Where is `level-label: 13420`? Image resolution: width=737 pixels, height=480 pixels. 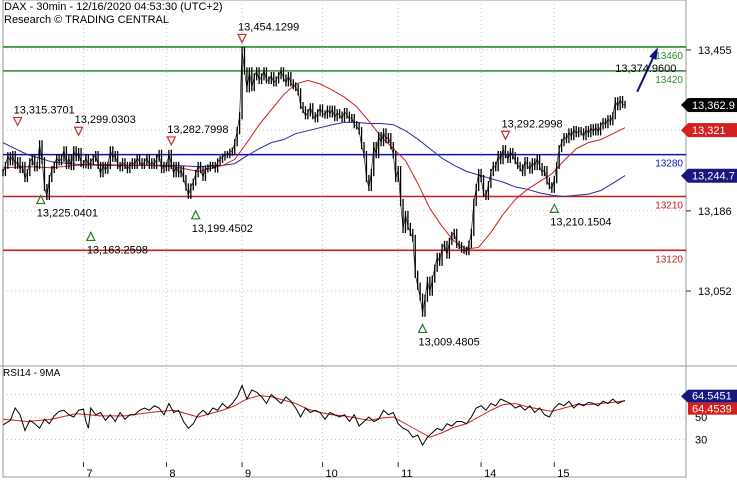 level-label: 13420 is located at coordinates (669, 80).